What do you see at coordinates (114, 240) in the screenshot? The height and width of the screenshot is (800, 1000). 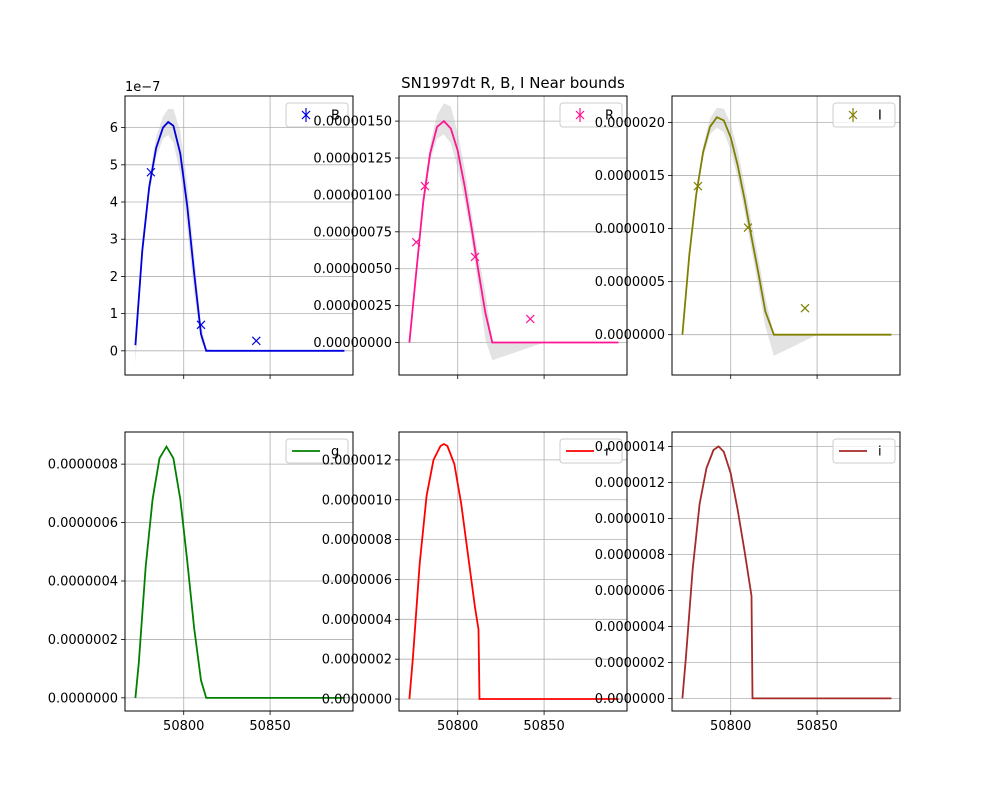 I see `y-tick-label: 3` at bounding box center [114, 240].